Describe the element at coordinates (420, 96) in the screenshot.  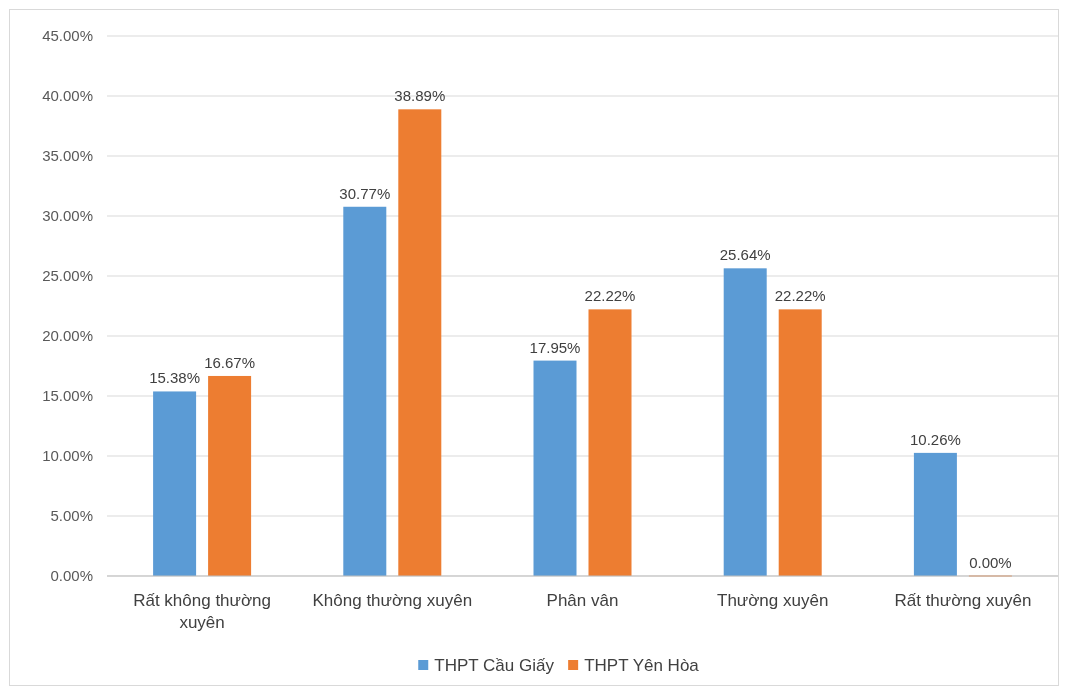
I see `data-label: 38.89%` at that location.